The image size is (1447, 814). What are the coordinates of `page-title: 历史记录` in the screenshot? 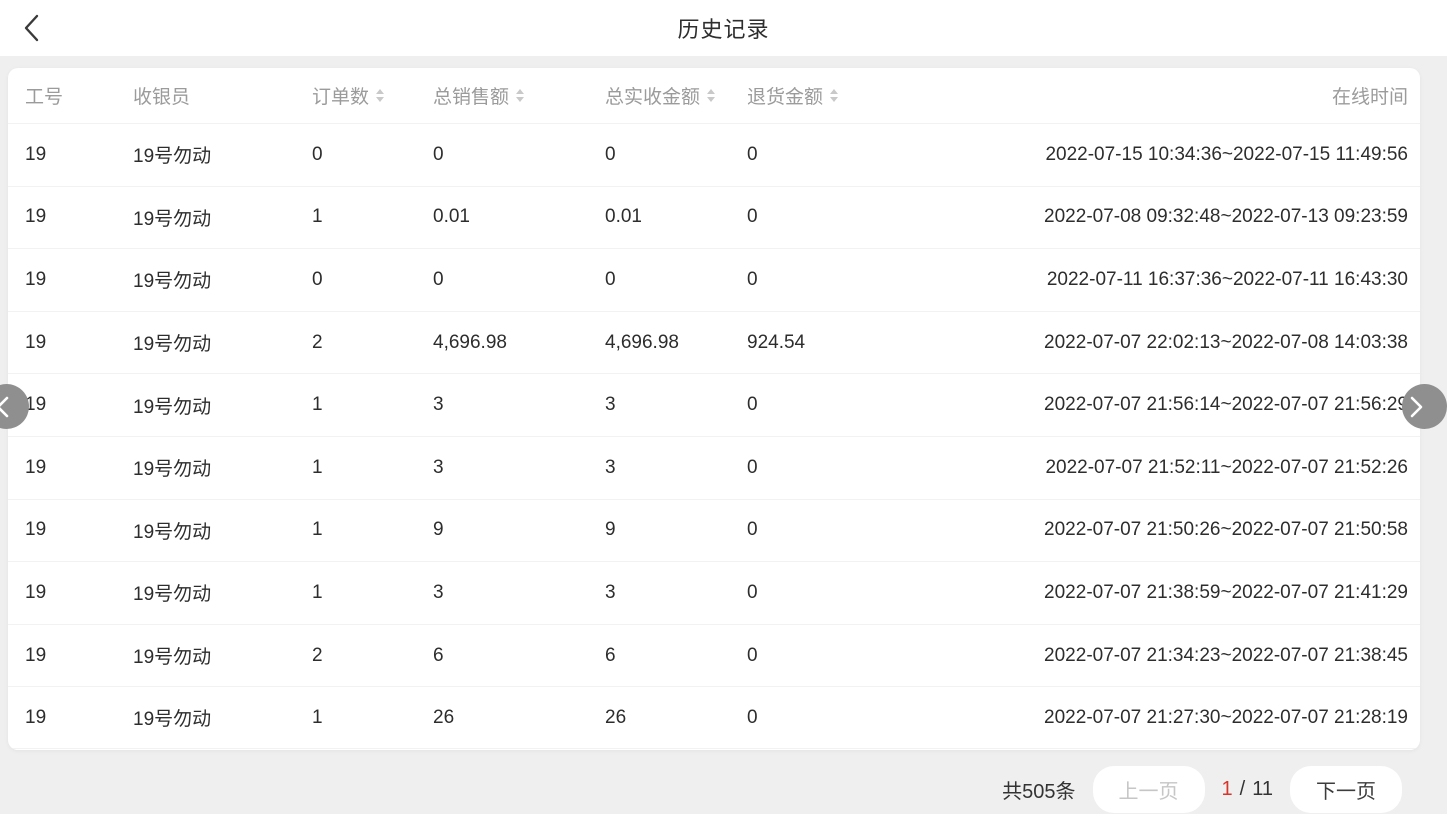 It's located at (723, 29).